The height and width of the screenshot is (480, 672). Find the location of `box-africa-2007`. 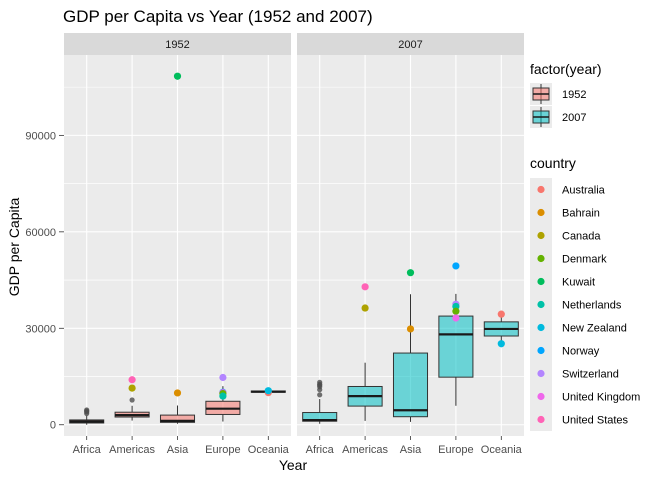

box-africa-2007 is located at coordinates (320, 401).